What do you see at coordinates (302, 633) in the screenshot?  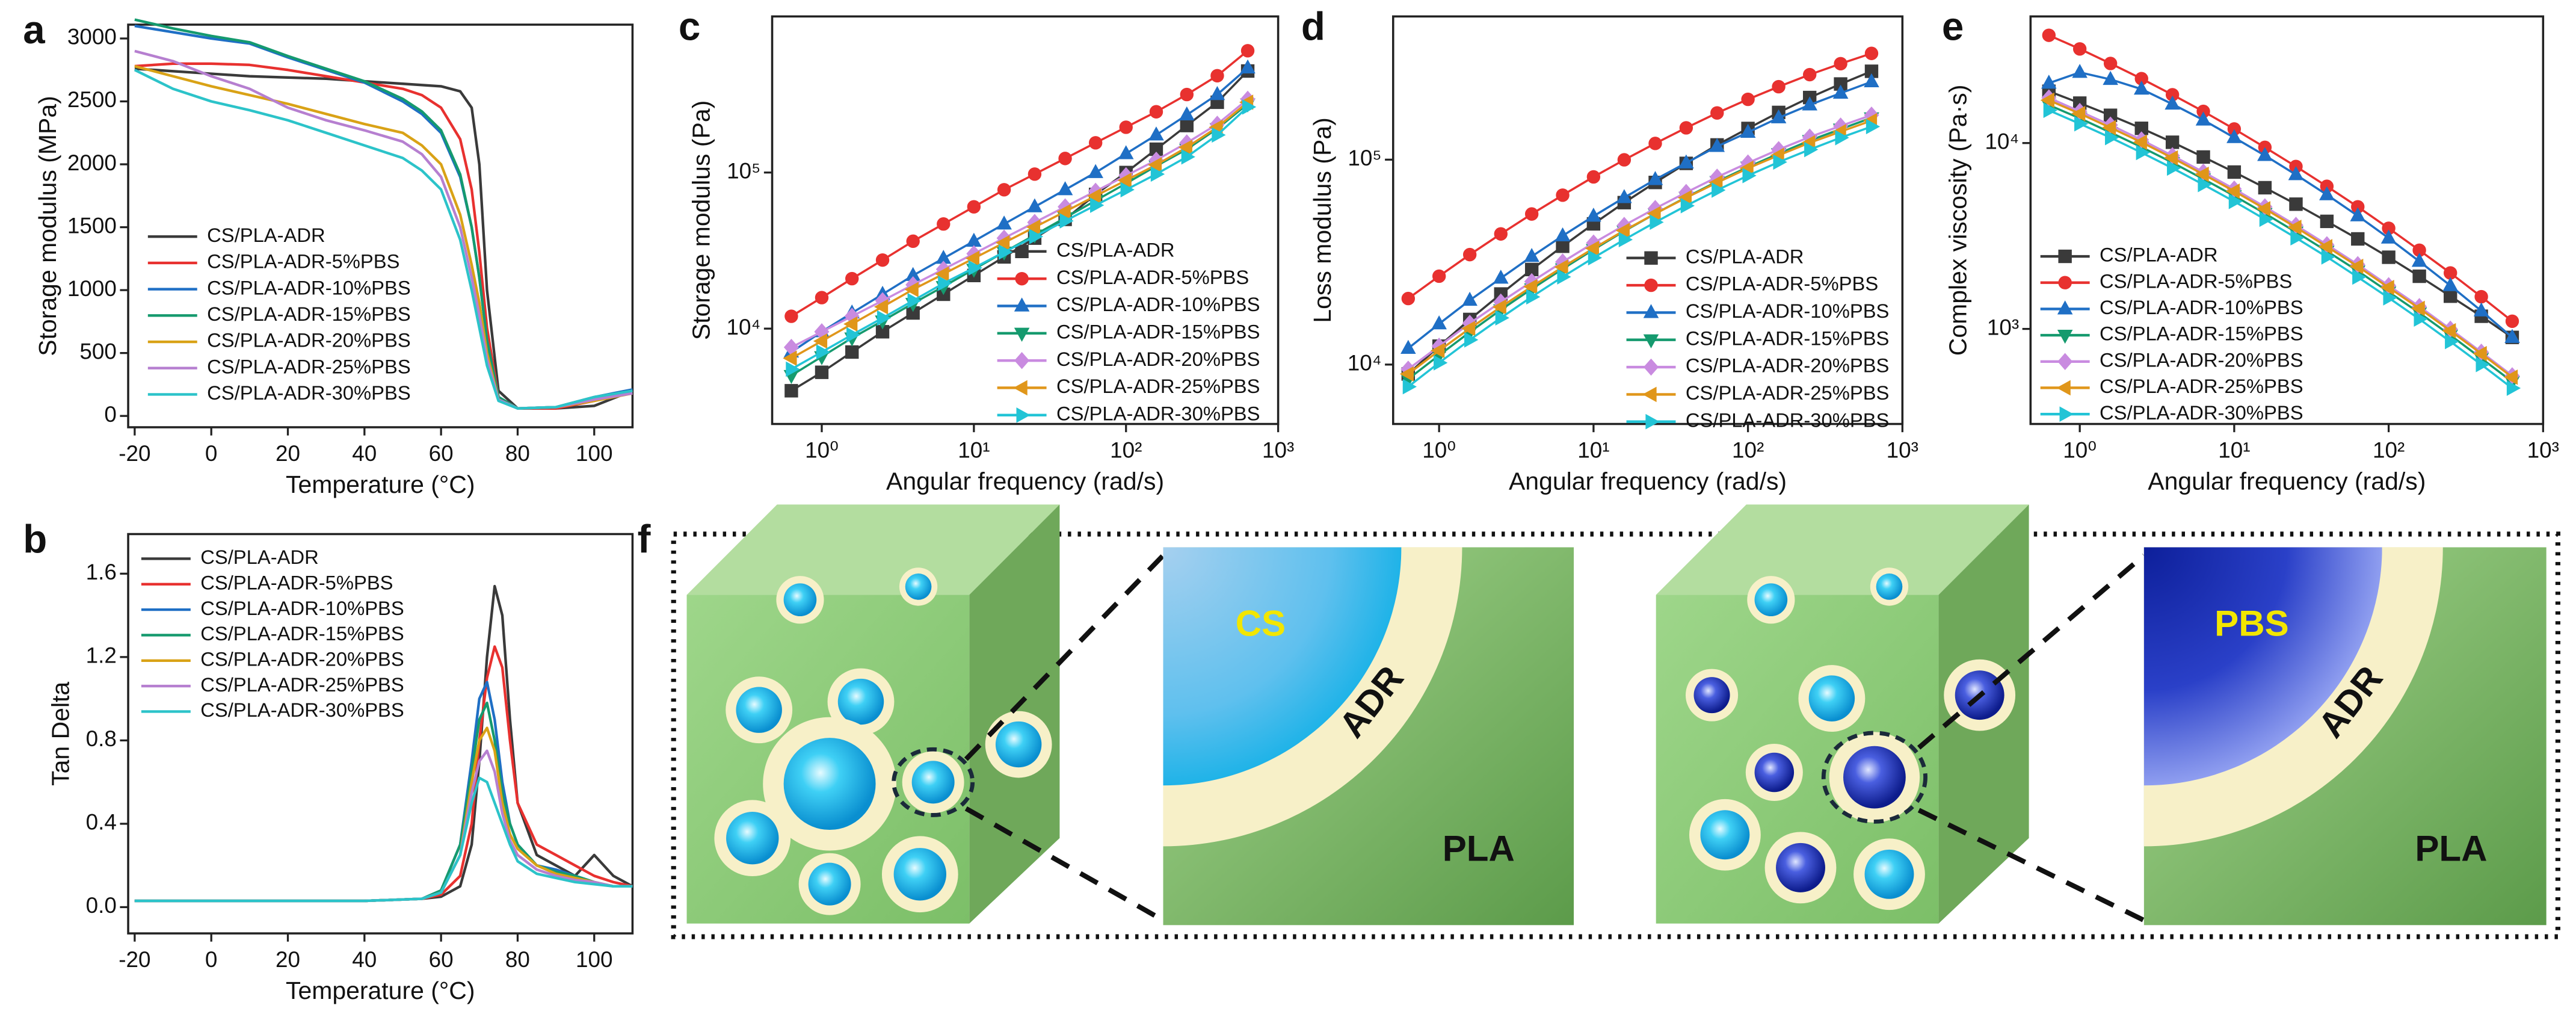 I see `legend-label: CS/PLA-ADR-15%PBS` at bounding box center [302, 633].